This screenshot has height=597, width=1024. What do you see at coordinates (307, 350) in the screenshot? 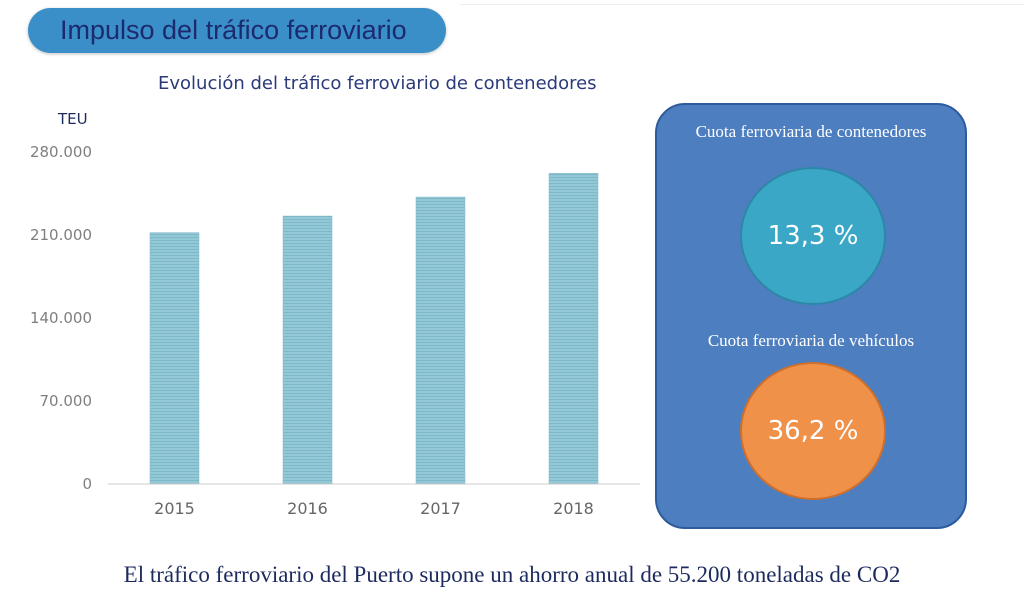
I see `bar-2016` at bounding box center [307, 350].